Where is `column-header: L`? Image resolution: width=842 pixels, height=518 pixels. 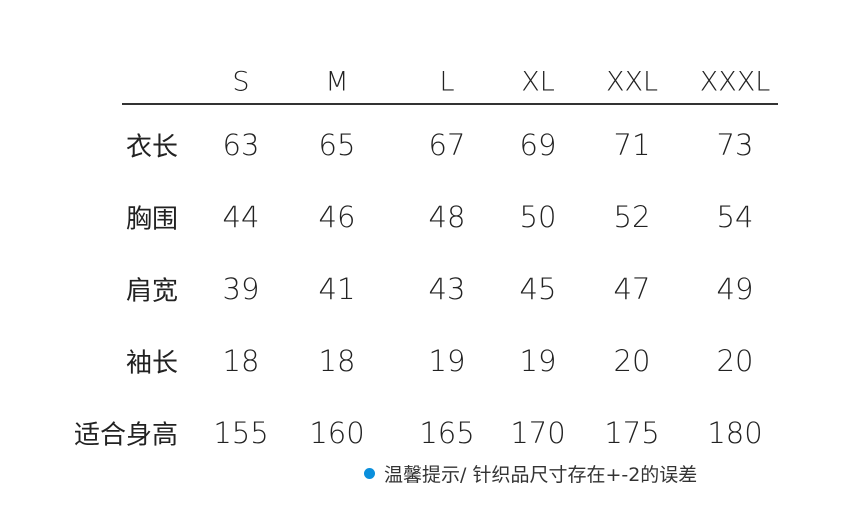
column-header: L is located at coordinates (447, 82).